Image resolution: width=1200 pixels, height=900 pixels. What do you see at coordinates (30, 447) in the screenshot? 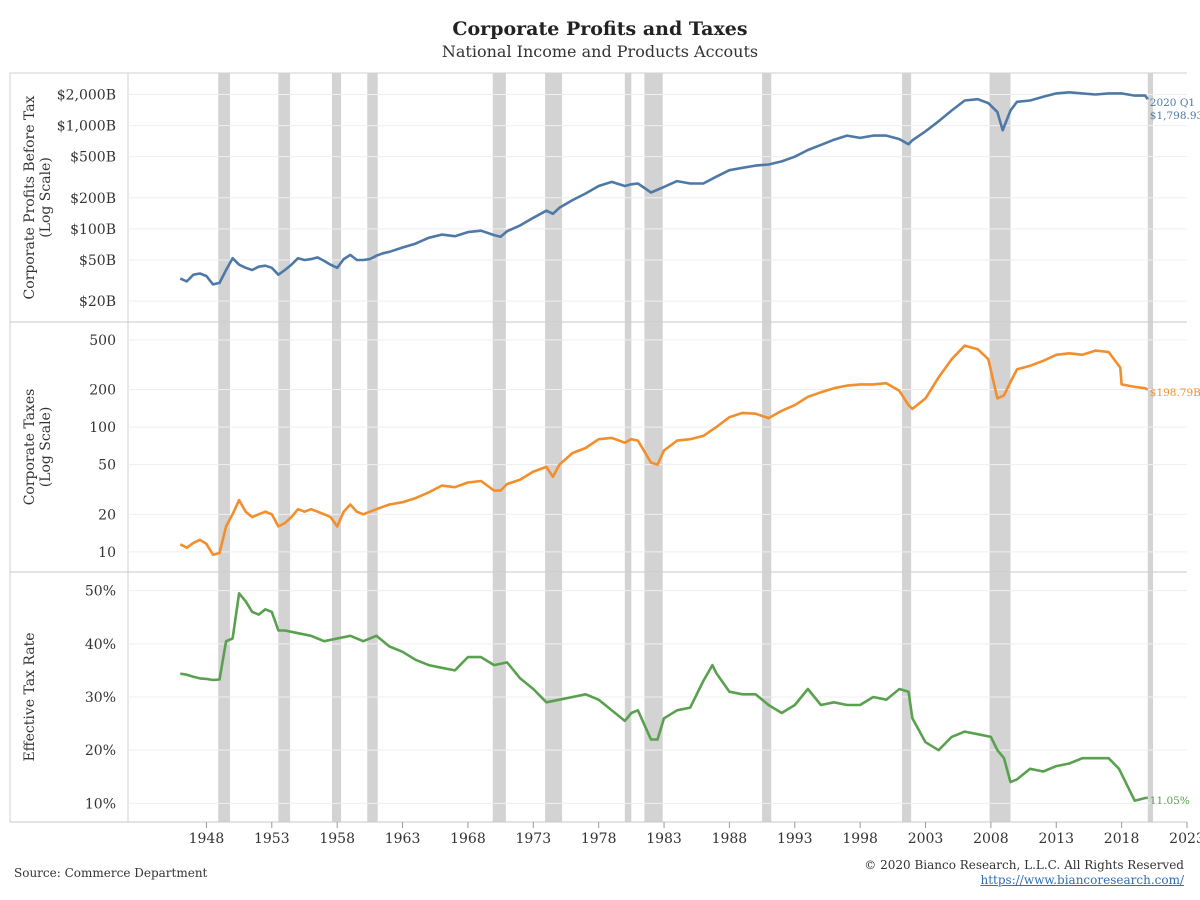
I see `y-axis-title: Corporate Taxes` at bounding box center [30, 447].